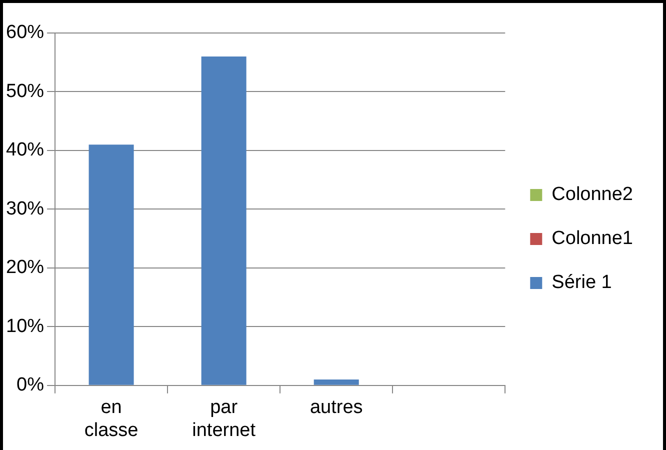  What do you see at coordinates (336, 407) in the screenshot?
I see `x-tick-label: autres` at bounding box center [336, 407].